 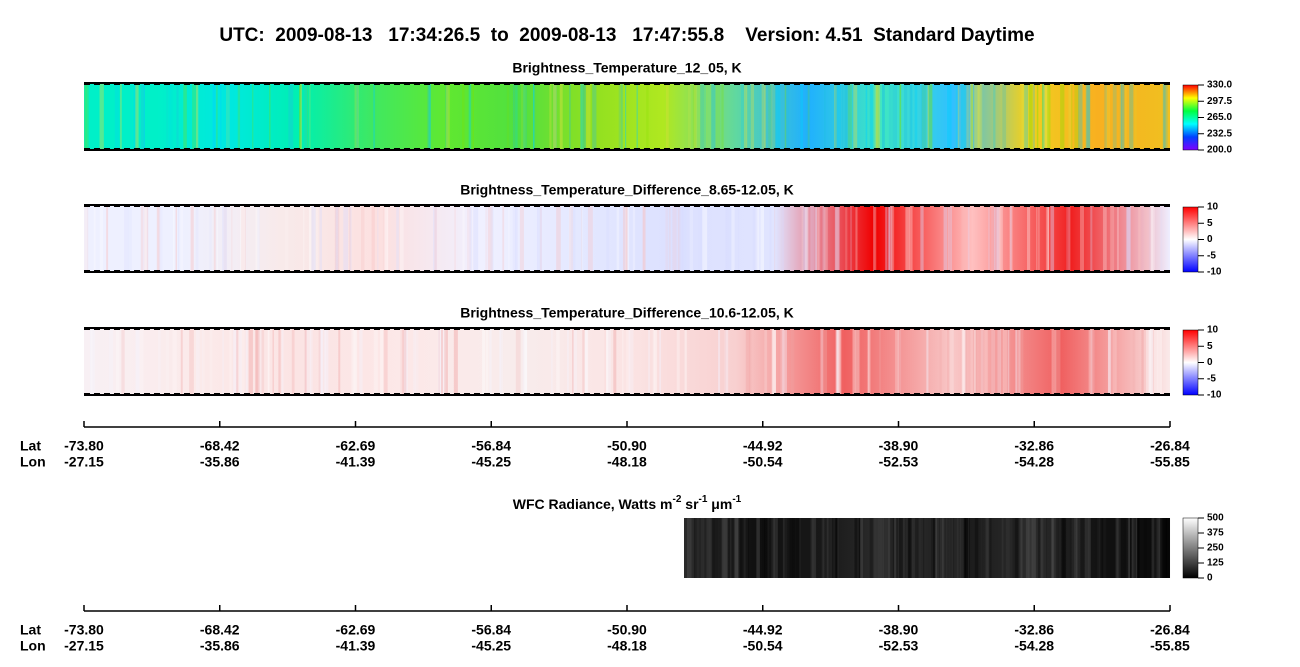 What do you see at coordinates (1215, 518) in the screenshot?
I see `colorbar-tick-label: 500` at bounding box center [1215, 518].